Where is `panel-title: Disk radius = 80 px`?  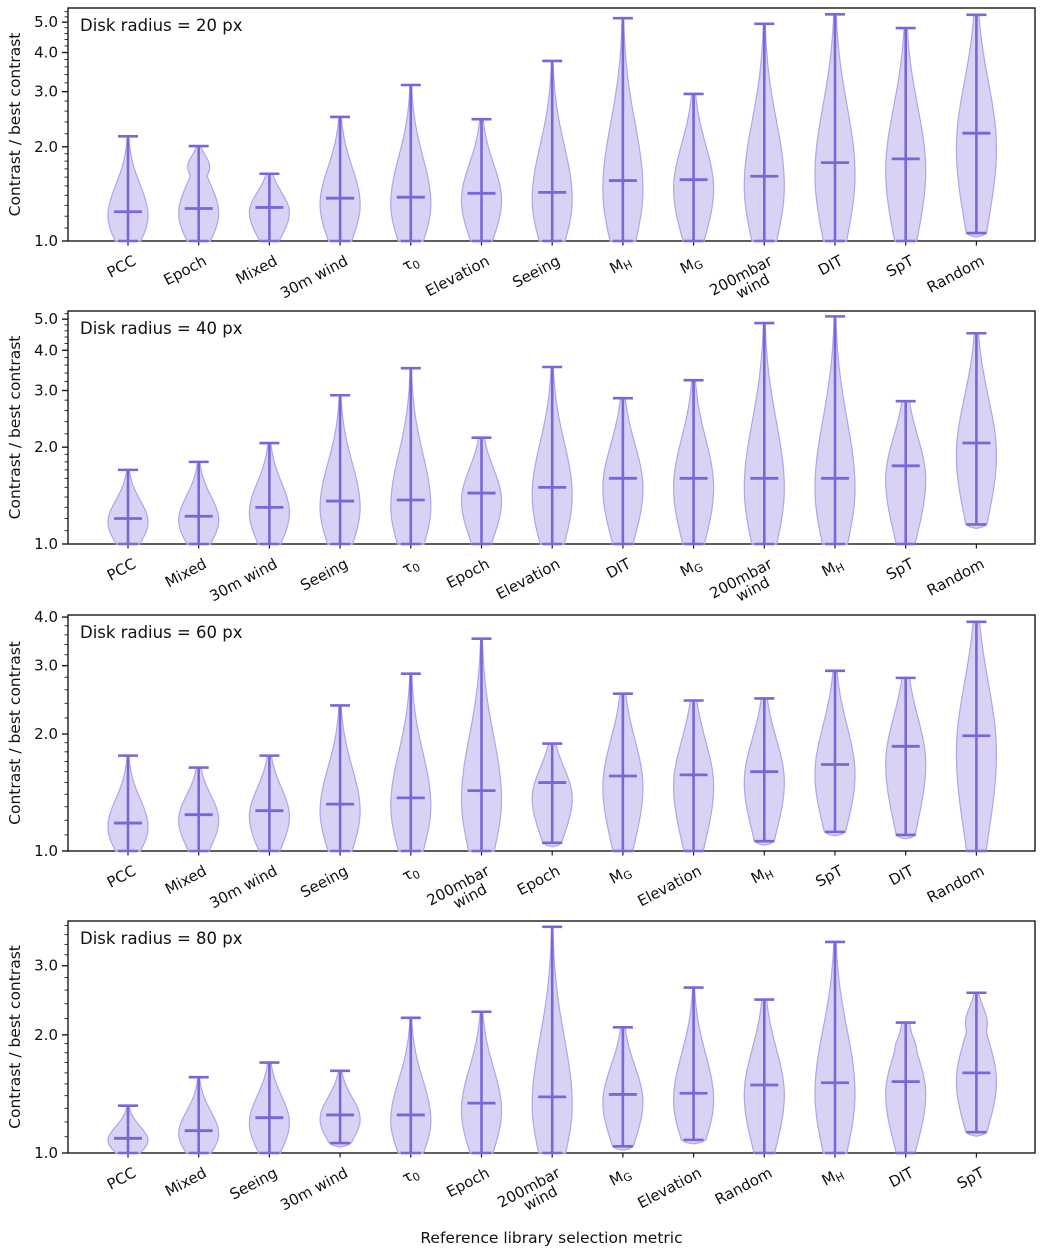
panel-title: Disk radius = 80 px is located at coordinates (161, 938).